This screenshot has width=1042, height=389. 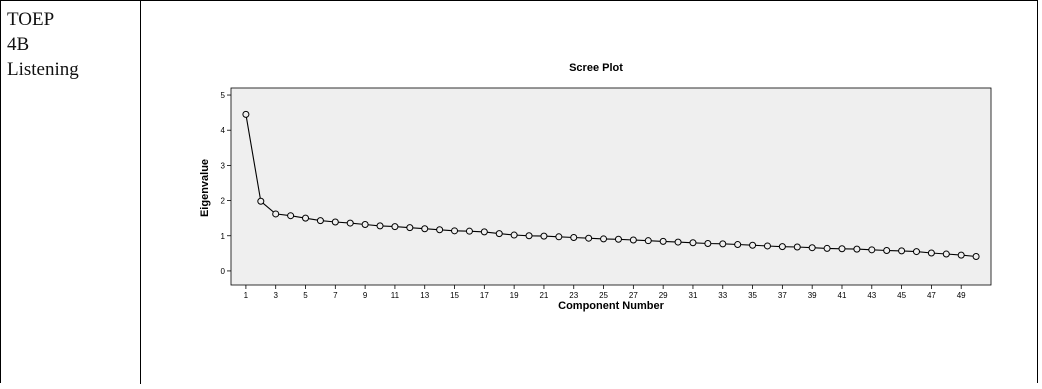 What do you see at coordinates (603, 295) in the screenshot?
I see `x-tick-label: 25` at bounding box center [603, 295].